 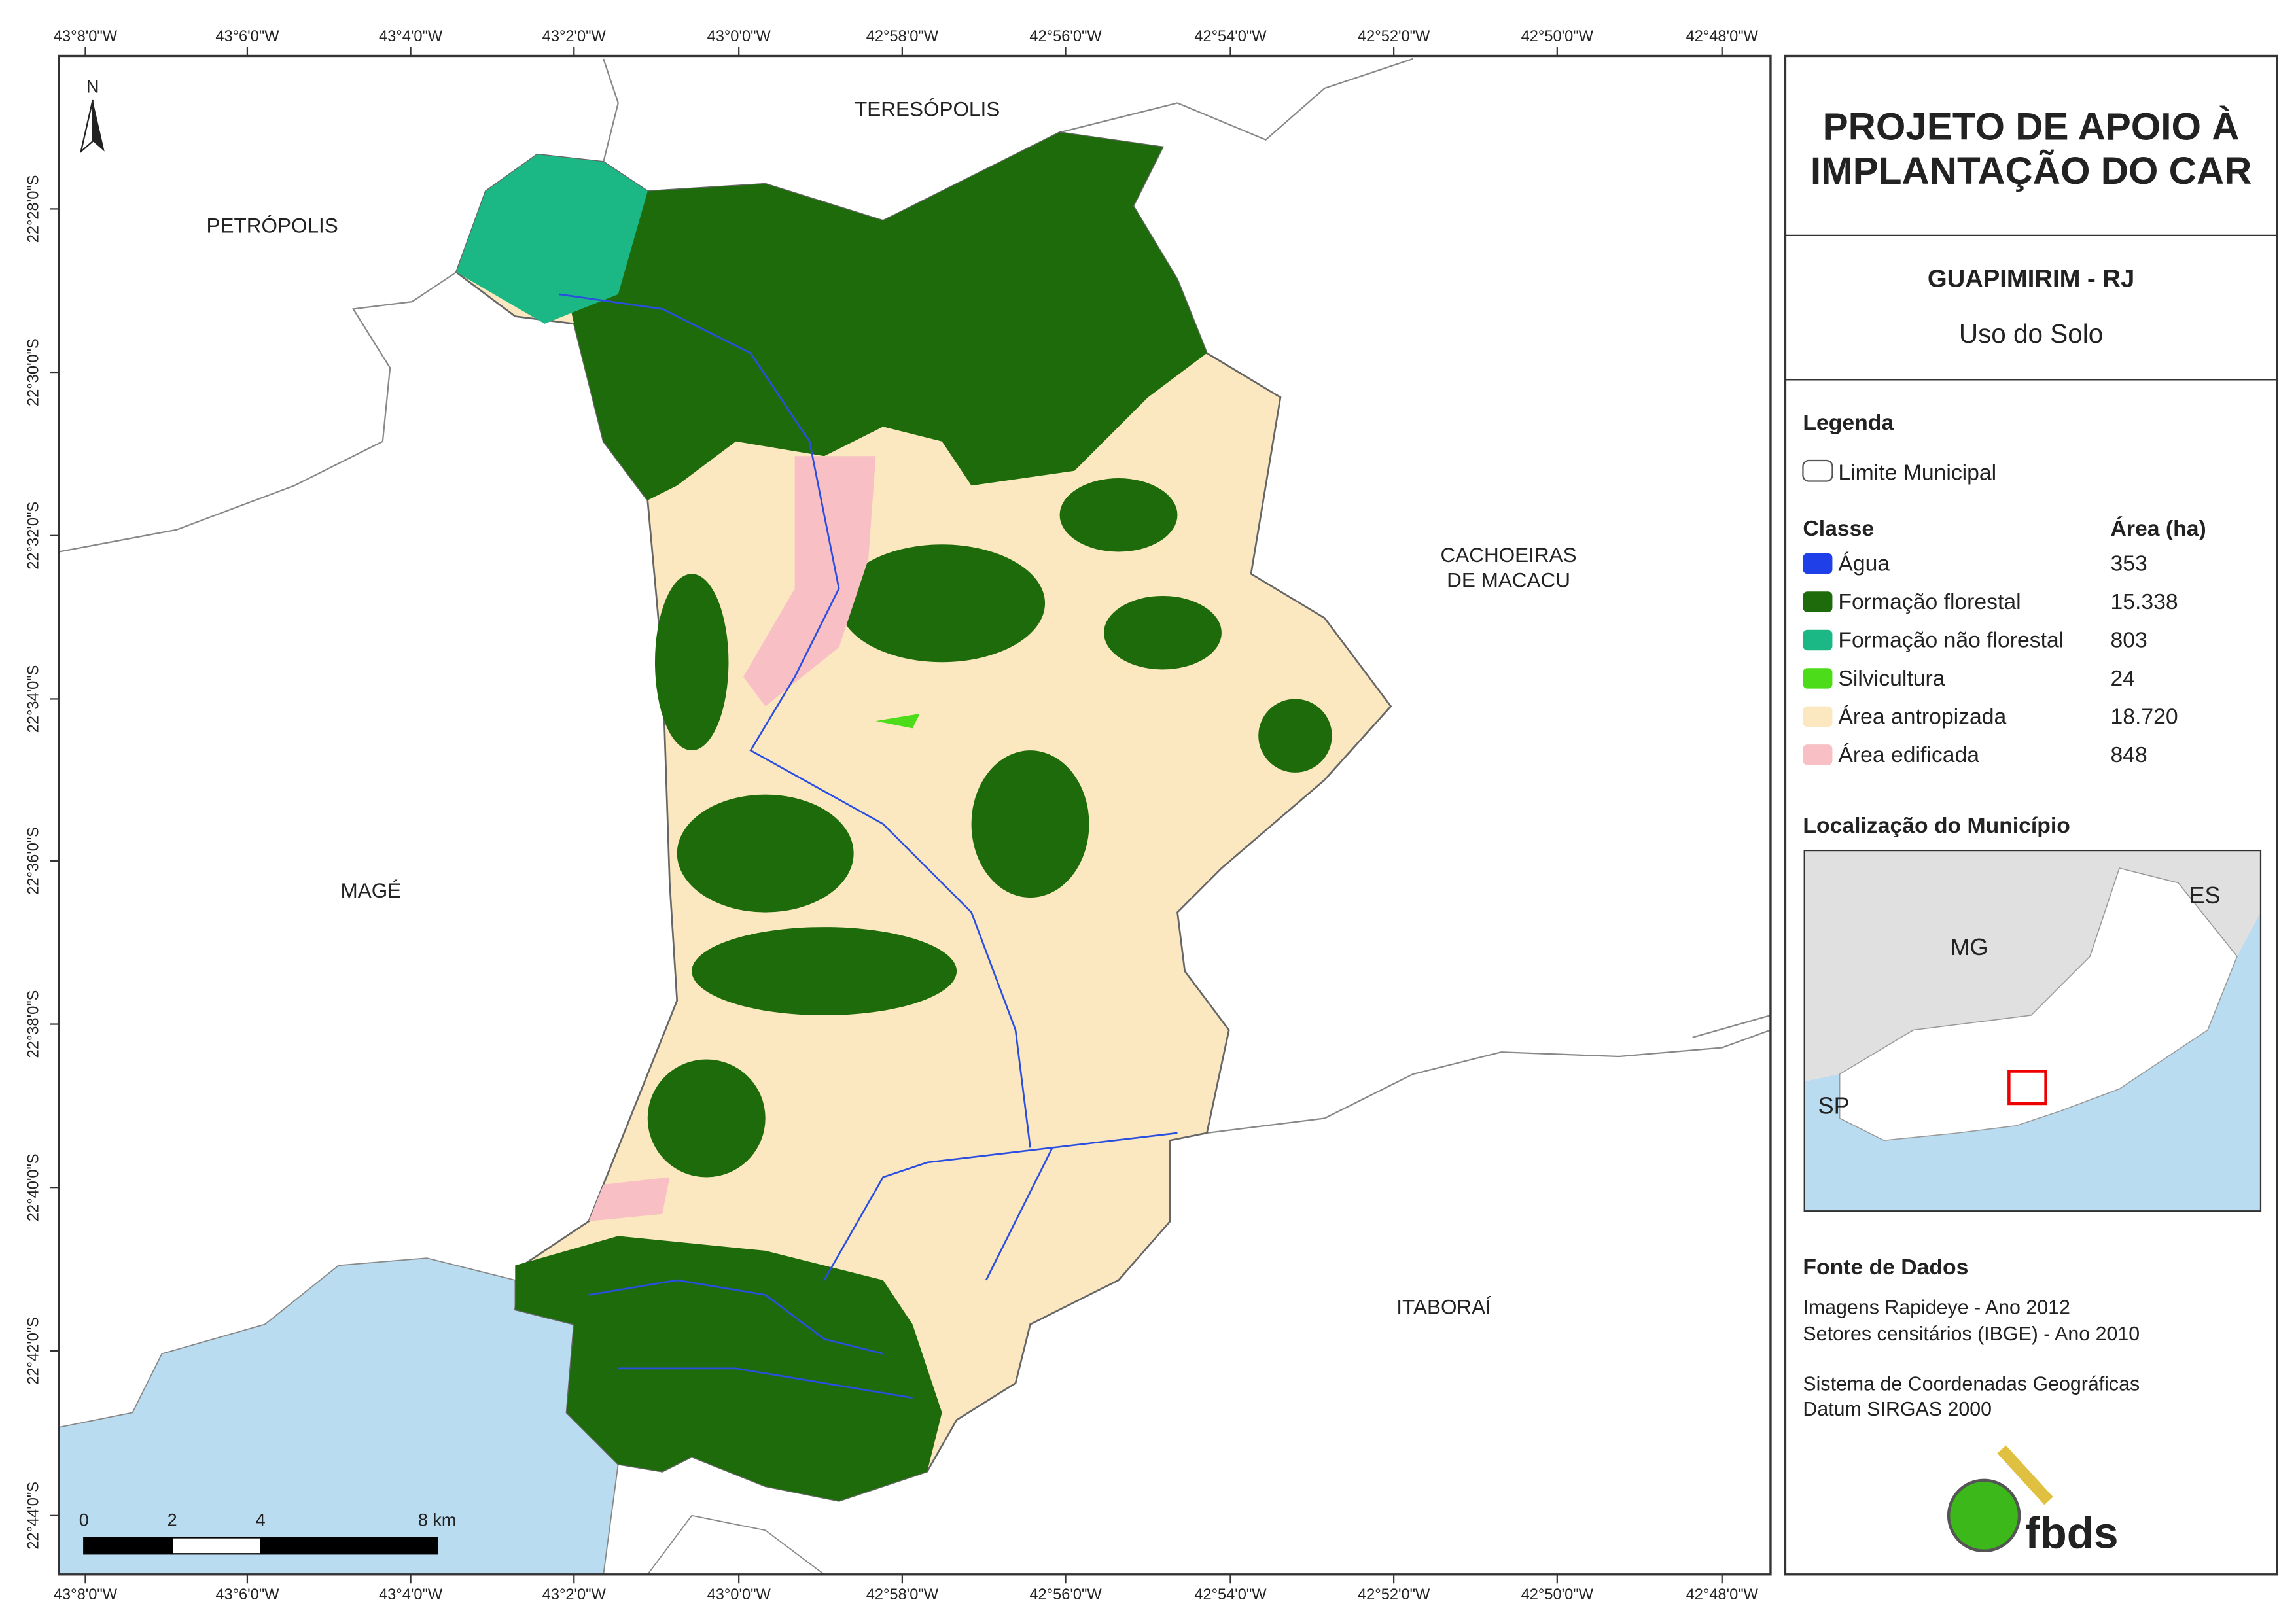 I want to click on sources-title: Fonte de Dados, so click(x=1885, y=1267).